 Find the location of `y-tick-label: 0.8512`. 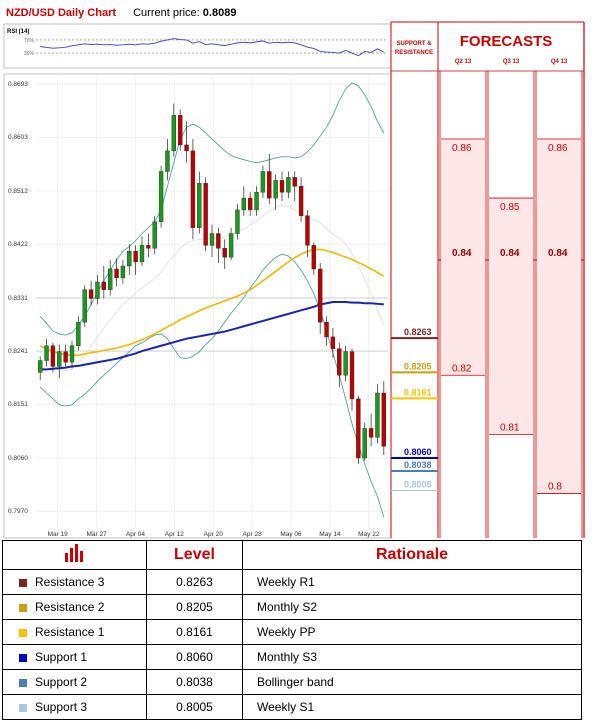

y-tick-label: 0.8512 is located at coordinates (18, 191).